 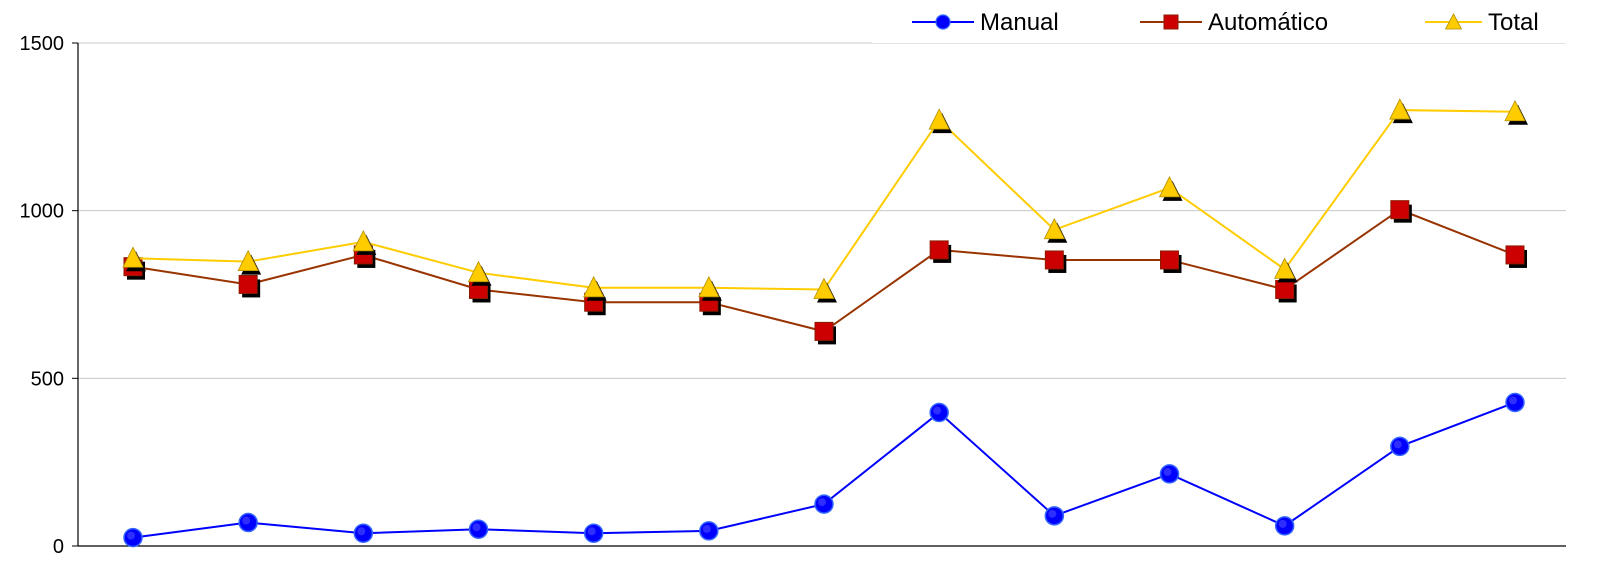 What do you see at coordinates (42, 44) in the screenshot?
I see `y-tick-label: 1500` at bounding box center [42, 44].